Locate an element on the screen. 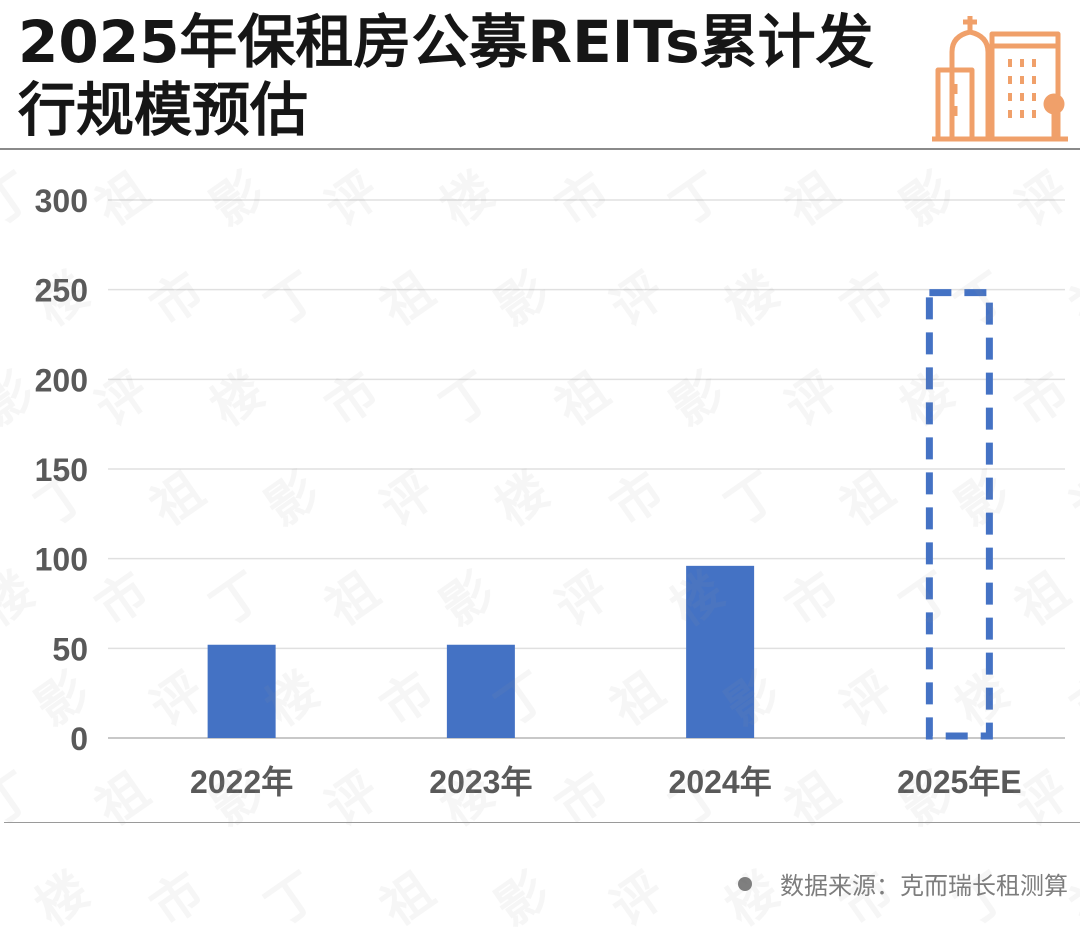  data-source-text: 数据来源：克而瑞长租测算 is located at coordinates (924, 886).